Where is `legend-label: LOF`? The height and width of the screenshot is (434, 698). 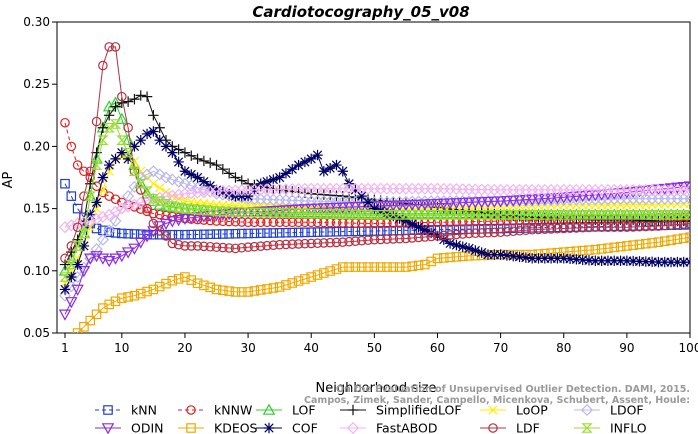
legend-label: LOF is located at coordinates (304, 410).